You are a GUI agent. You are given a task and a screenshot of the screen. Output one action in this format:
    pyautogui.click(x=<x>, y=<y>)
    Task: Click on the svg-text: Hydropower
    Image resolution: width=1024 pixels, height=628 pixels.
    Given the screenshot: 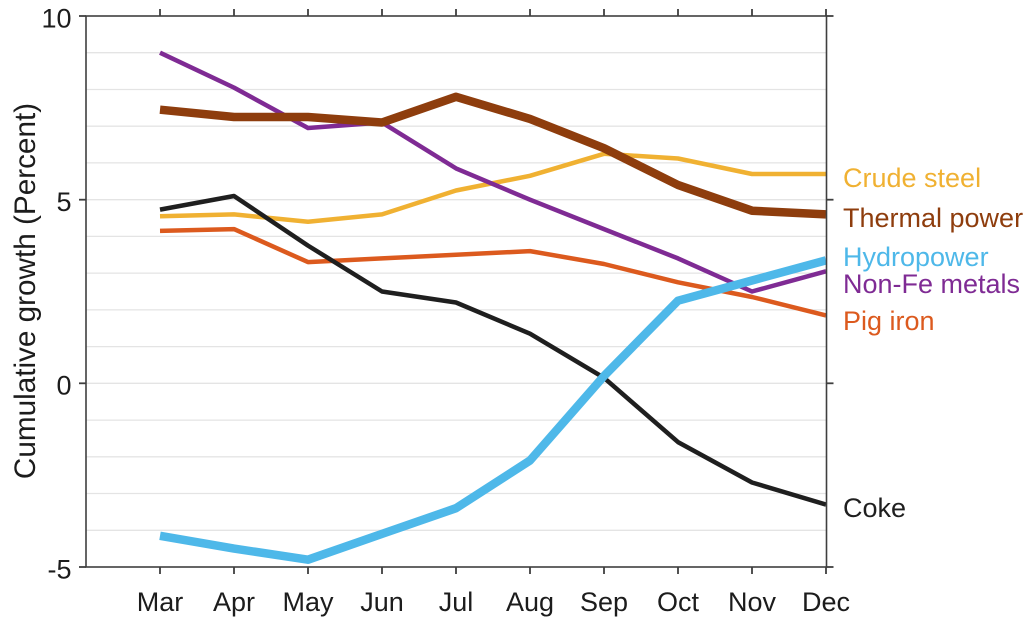 What is the action you would take?
    pyautogui.click(x=916, y=257)
    